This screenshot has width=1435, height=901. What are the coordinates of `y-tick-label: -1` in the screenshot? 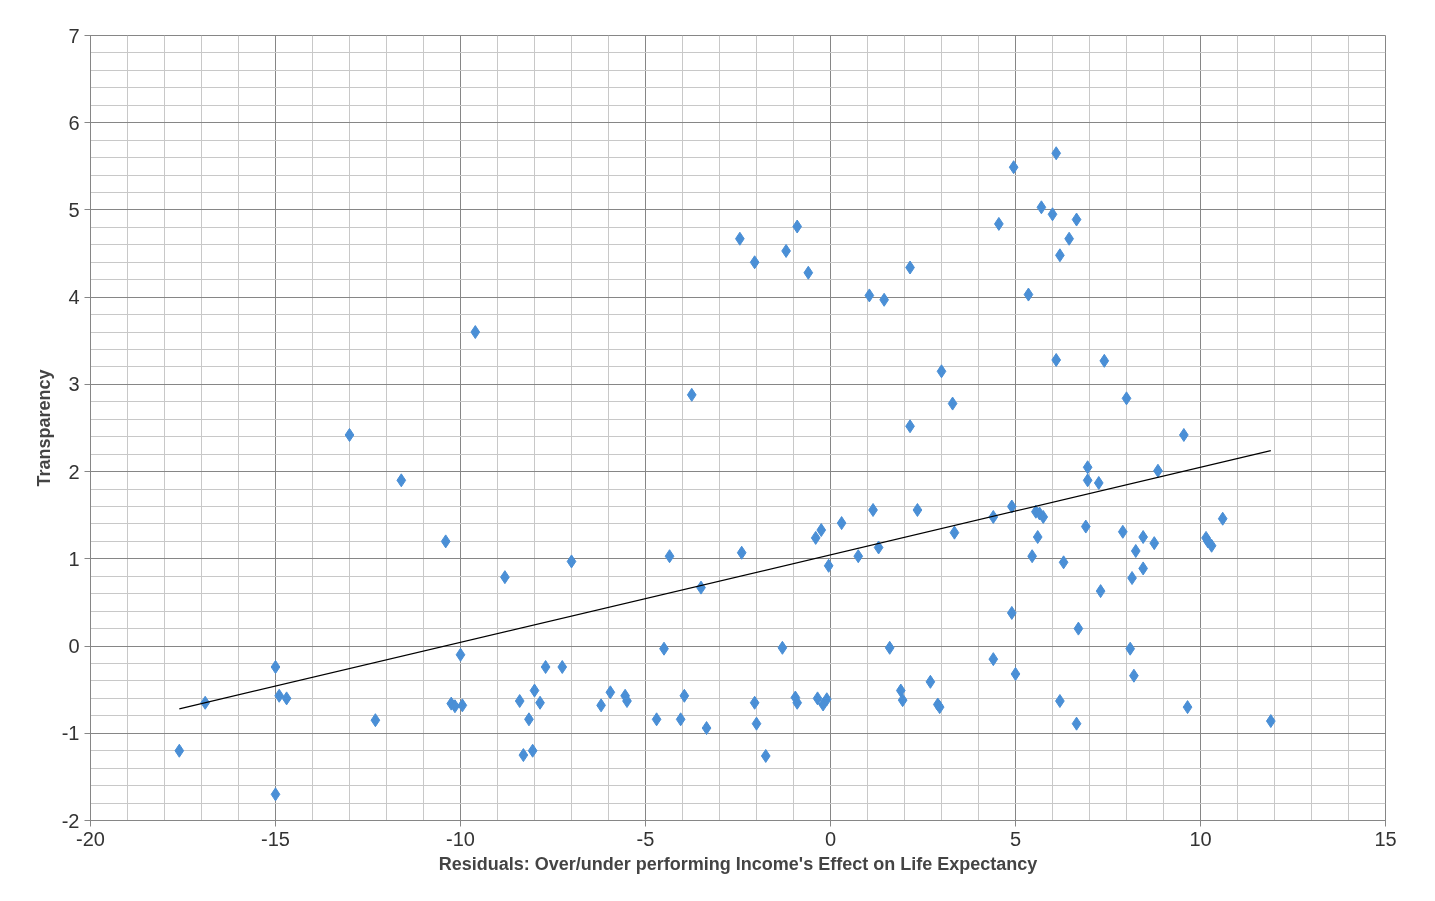 It's located at (70, 733).